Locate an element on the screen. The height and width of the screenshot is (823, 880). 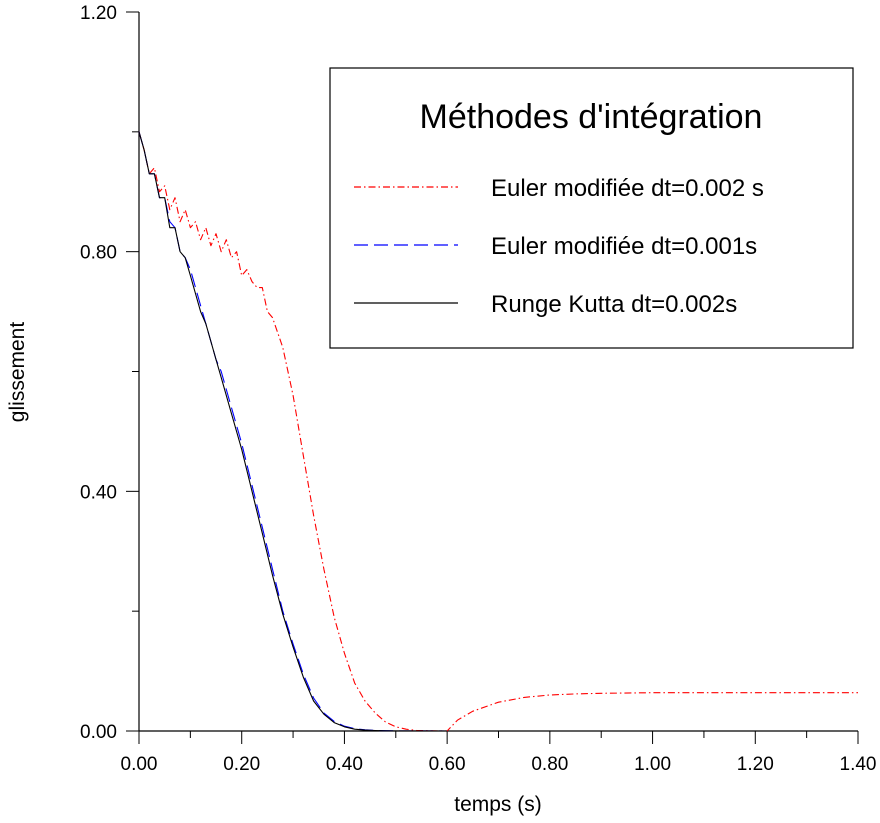
legend-title: Méthodes d'intégration is located at coordinates (591, 117).